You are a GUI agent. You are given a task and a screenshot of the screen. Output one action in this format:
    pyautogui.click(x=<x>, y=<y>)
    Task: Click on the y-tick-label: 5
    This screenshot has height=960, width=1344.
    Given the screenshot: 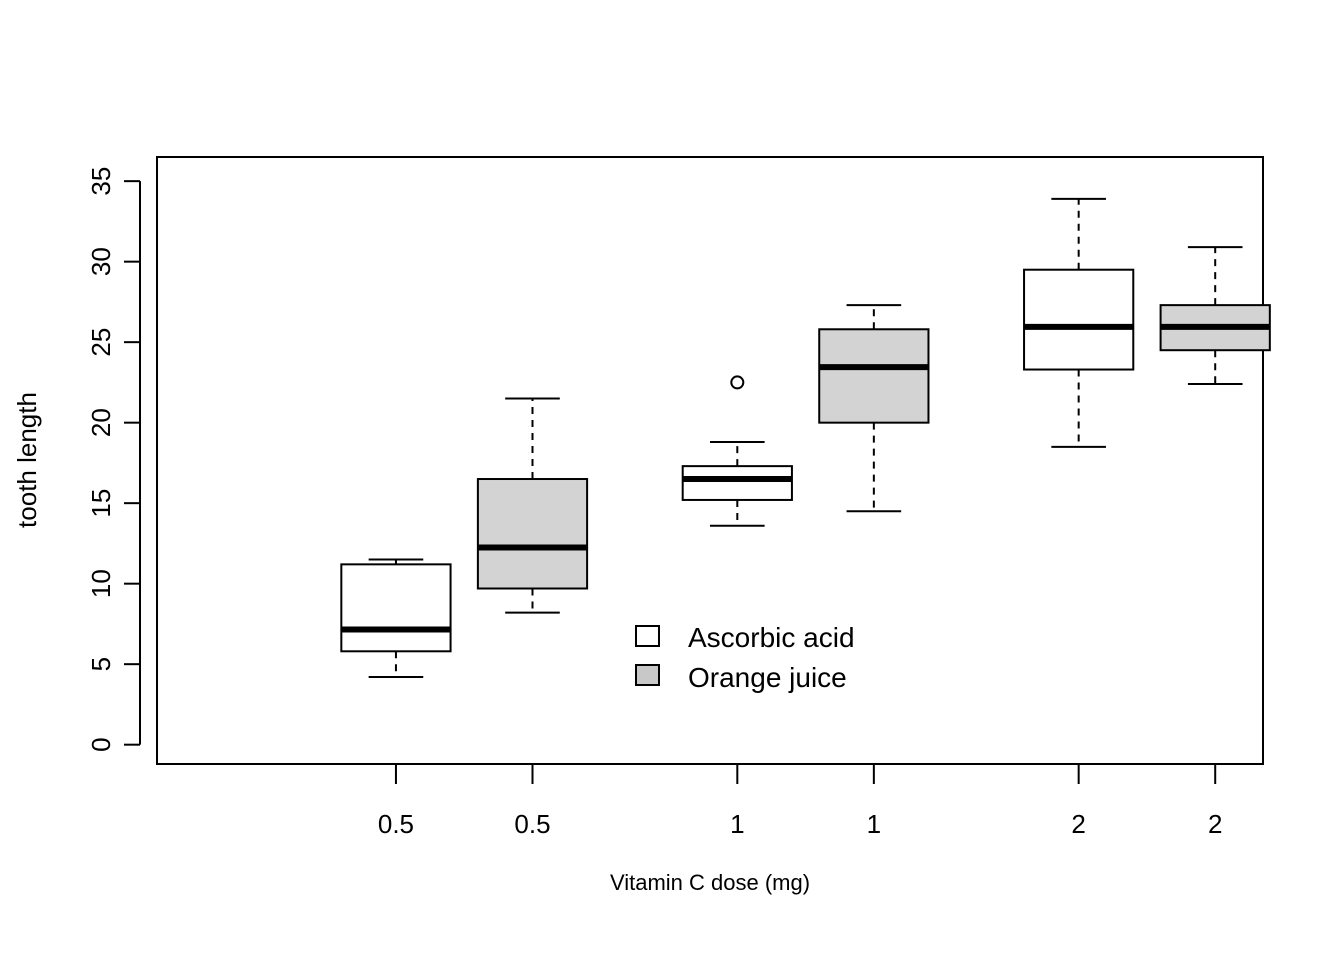 What is the action you would take?
    pyautogui.click(x=101, y=664)
    